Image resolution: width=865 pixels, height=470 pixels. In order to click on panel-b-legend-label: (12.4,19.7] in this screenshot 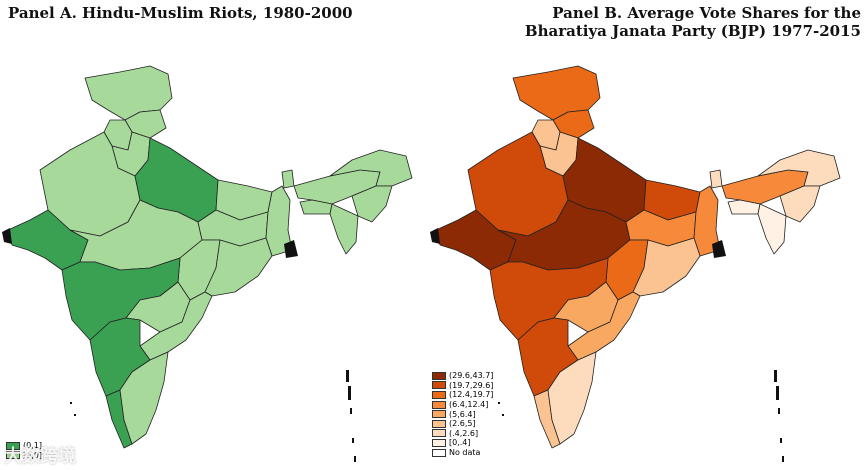, I will do `click(471, 395)`.